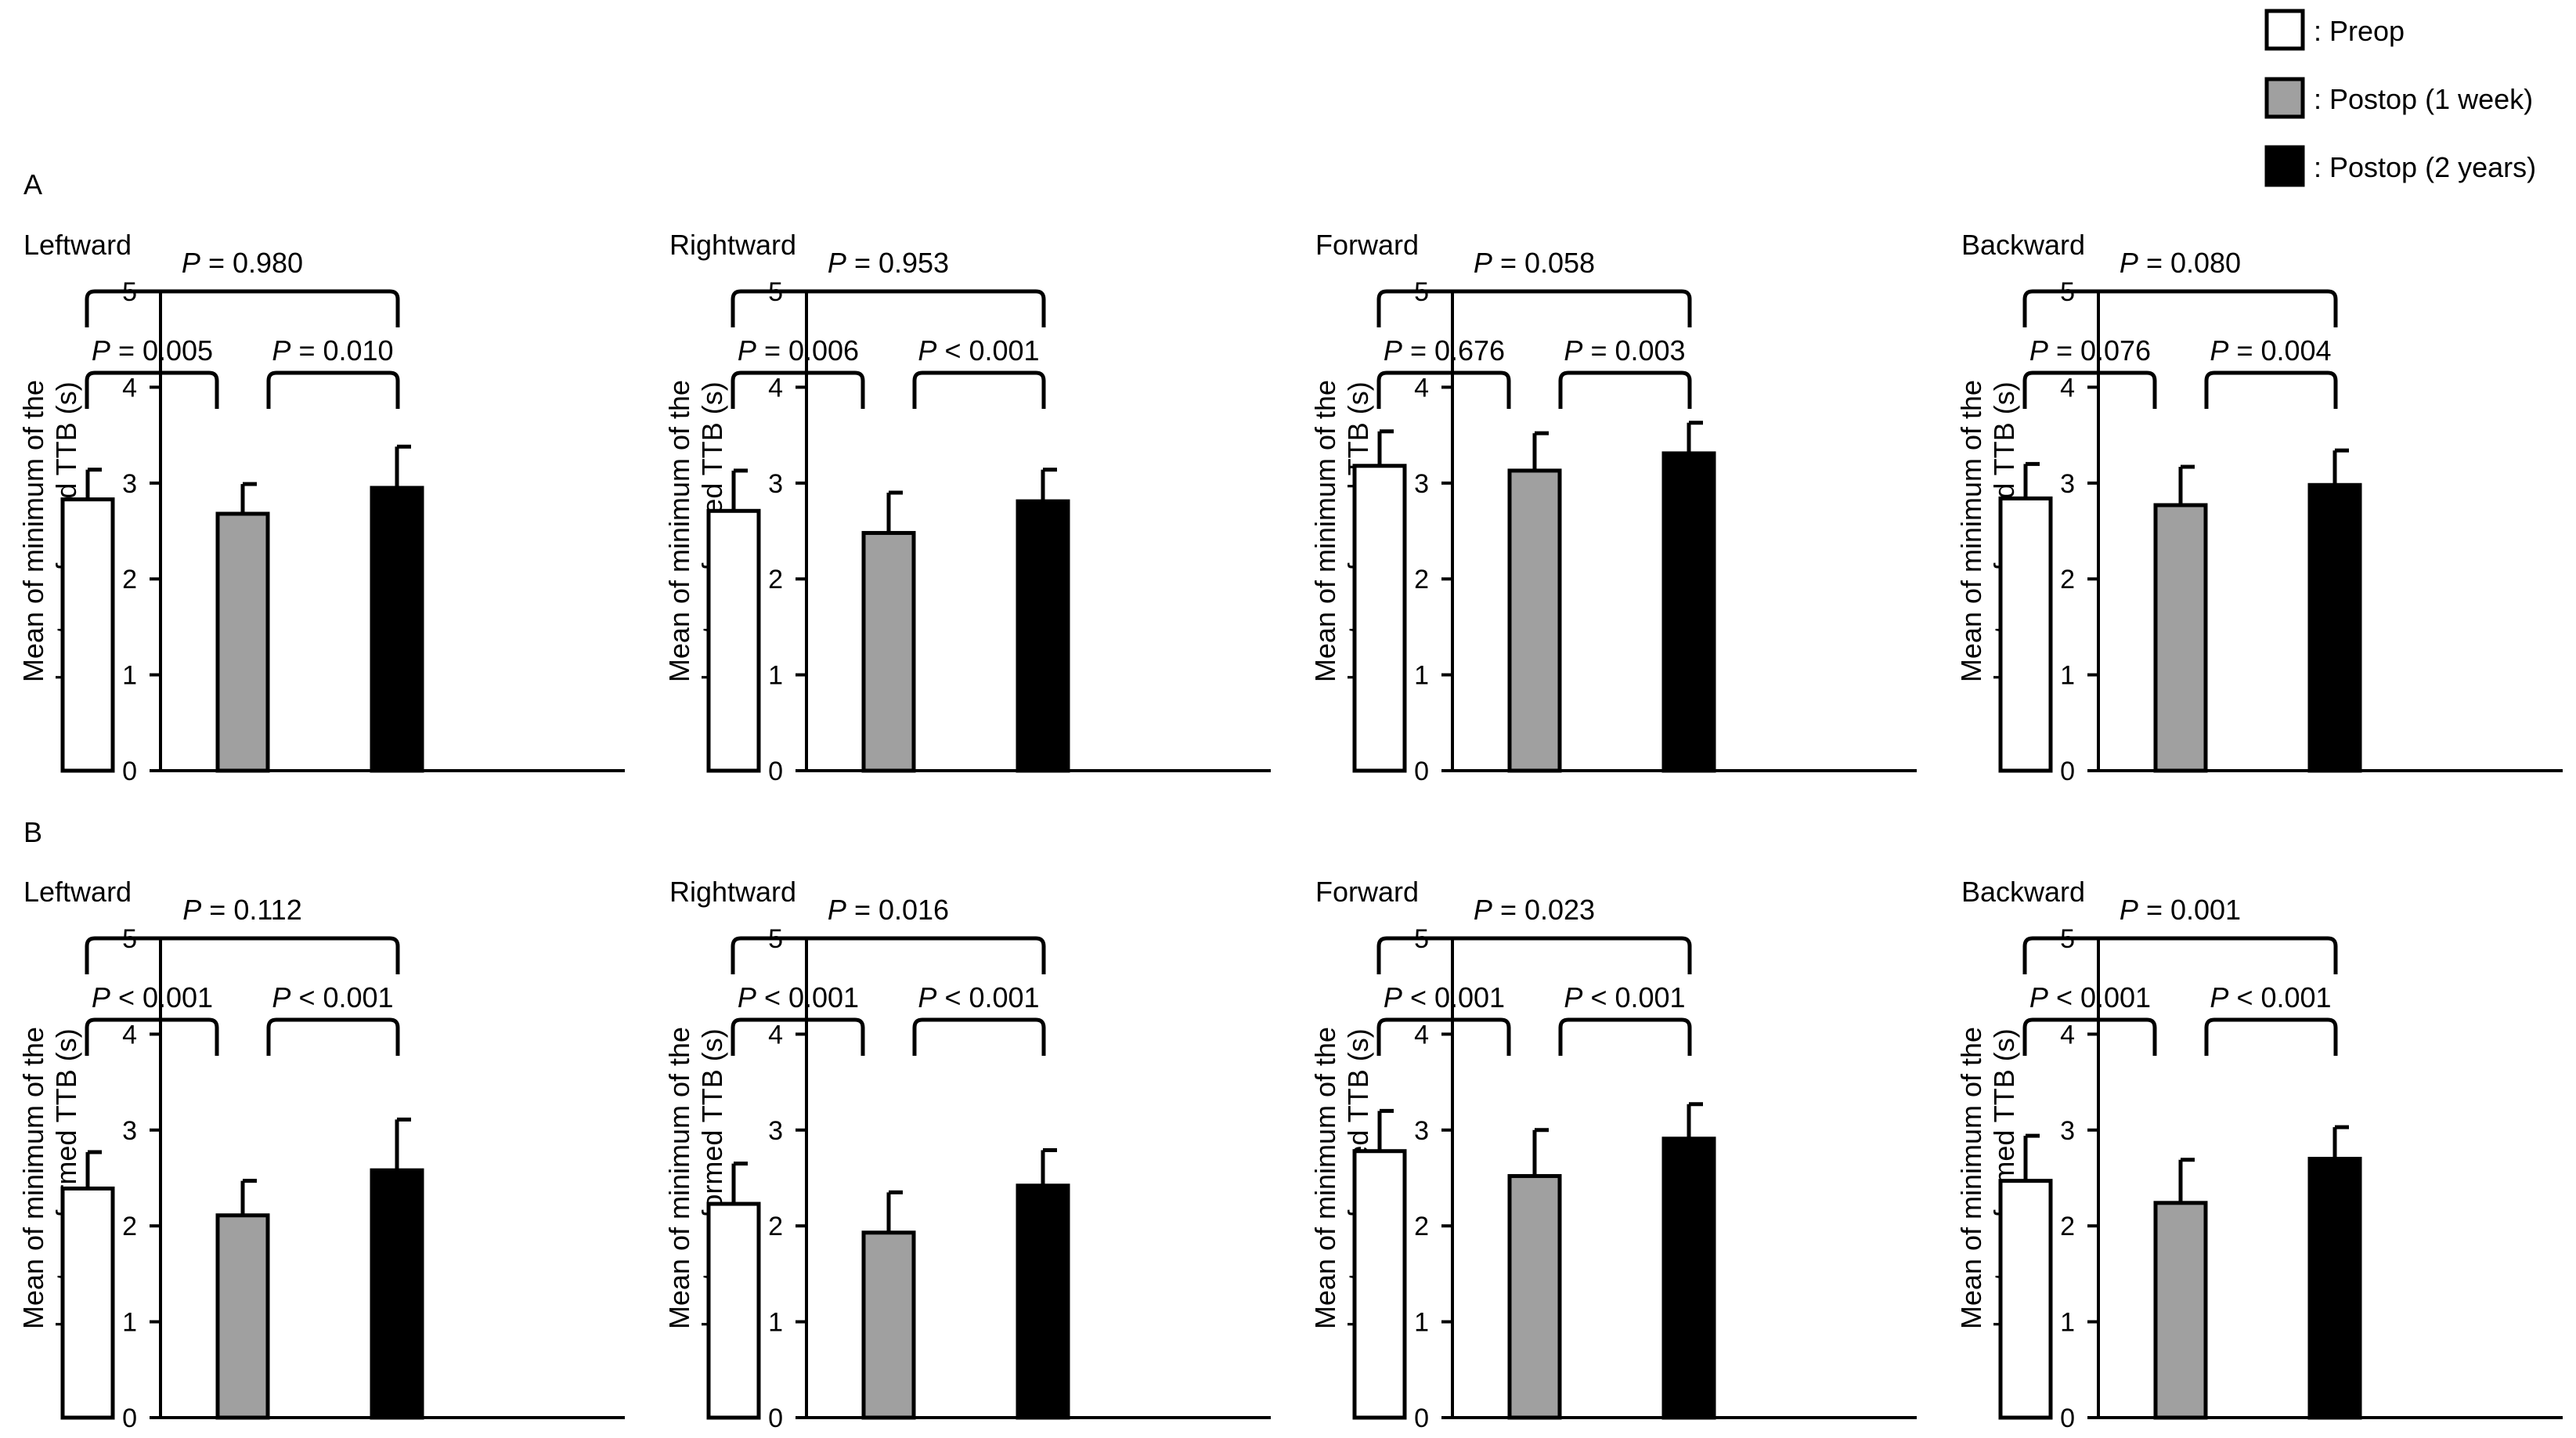 This screenshot has width=2576, height=1438. What do you see at coordinates (1444, 390) in the screenshot?
I see `chart-3-bracket-left` at bounding box center [1444, 390].